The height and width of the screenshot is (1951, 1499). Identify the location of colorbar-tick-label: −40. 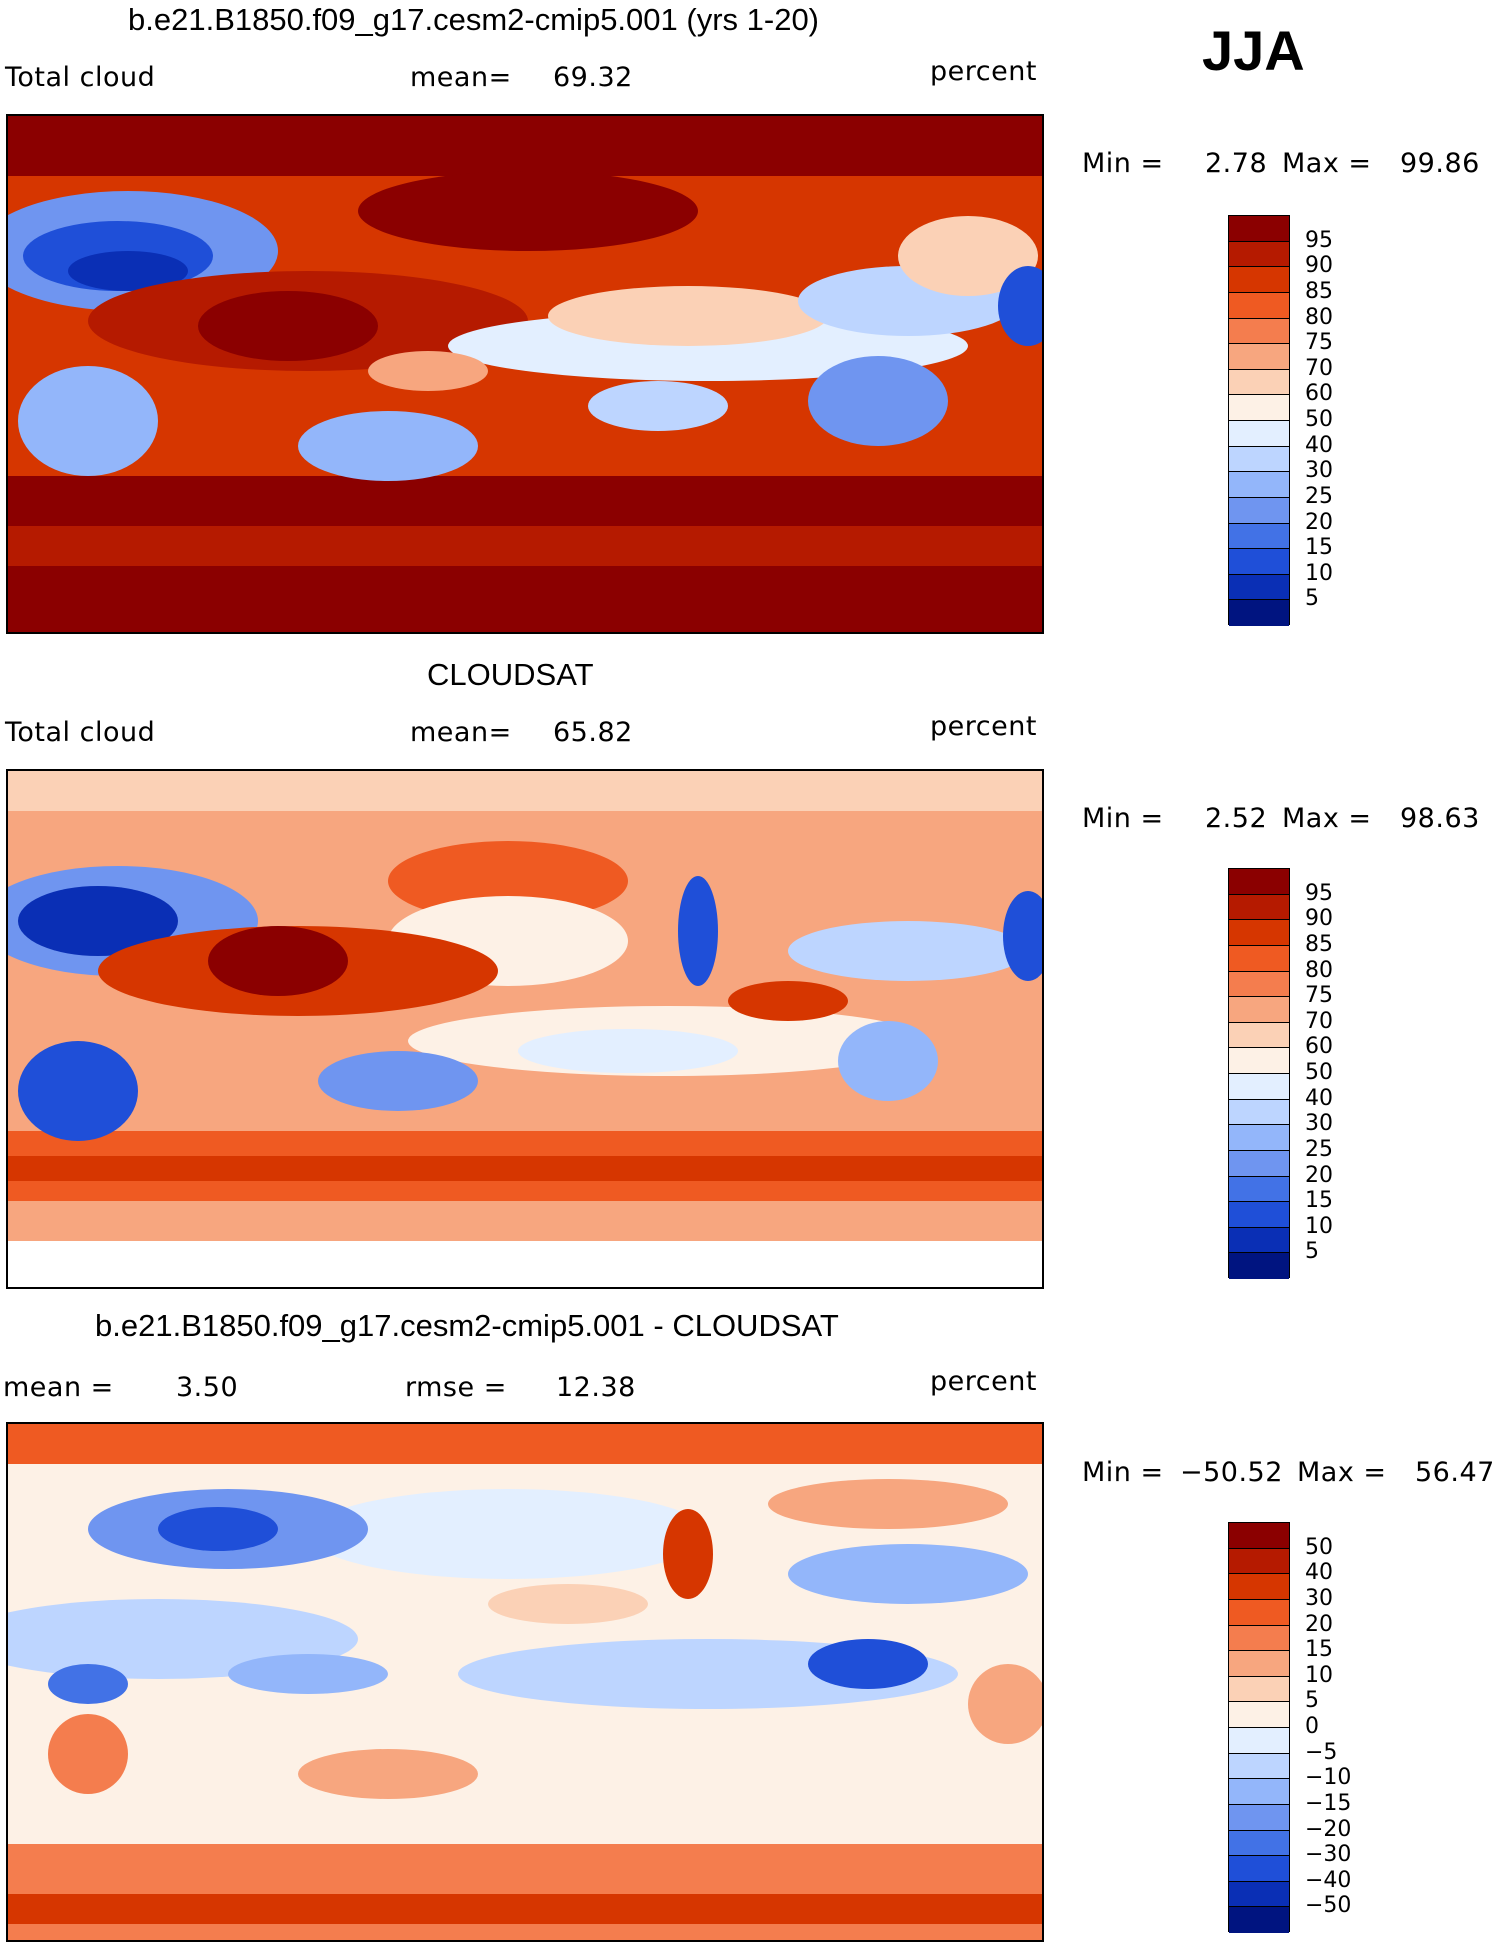
(1328, 1880).